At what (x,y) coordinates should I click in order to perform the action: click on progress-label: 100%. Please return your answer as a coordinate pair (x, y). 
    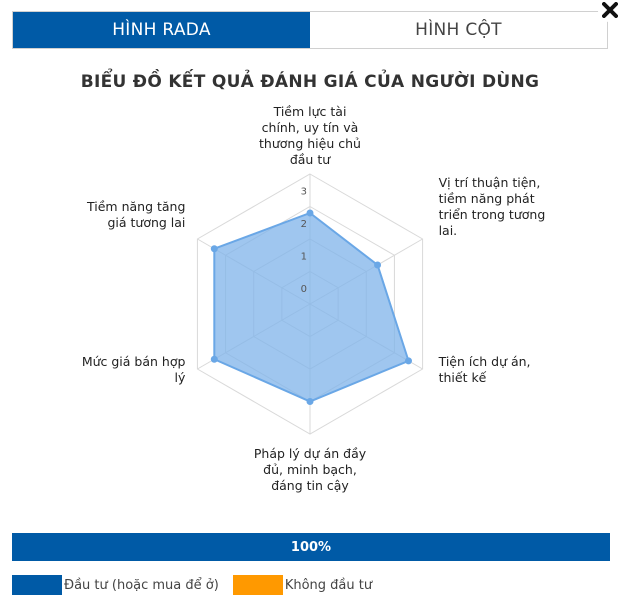
    Looking at the image, I should click on (311, 547).